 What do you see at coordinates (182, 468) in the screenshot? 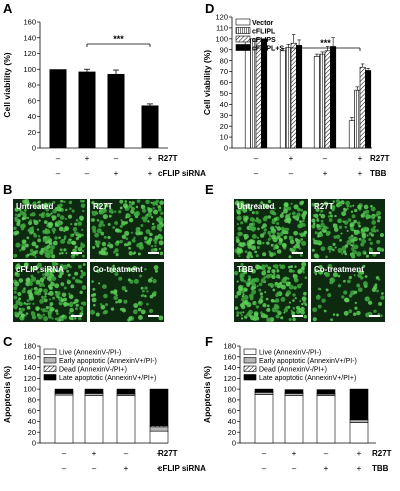
I see `condition-label: cFLIP siRNA` at bounding box center [182, 468].